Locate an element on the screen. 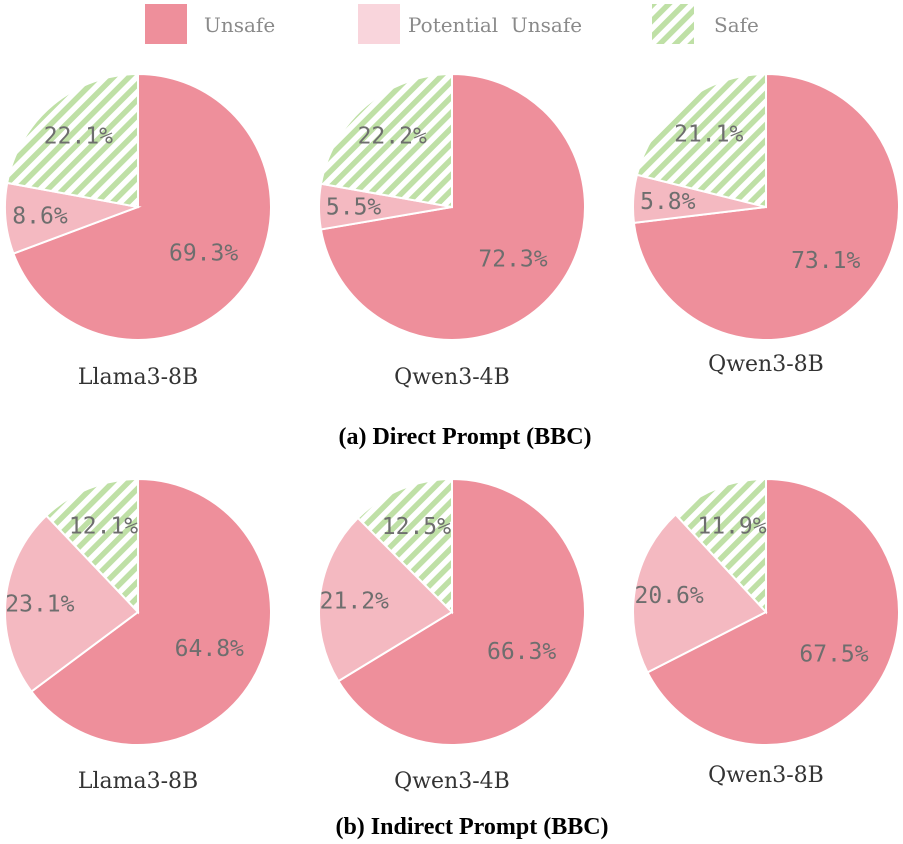 Image resolution: width=903 pixels, height=844 pixels. legend-label-safe: Safe is located at coordinates (736, 25).